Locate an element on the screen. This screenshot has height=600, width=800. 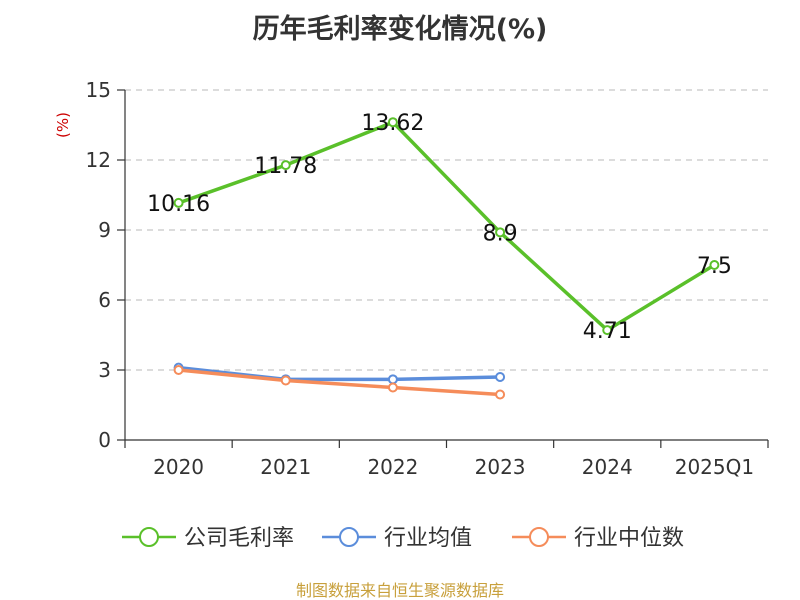
x-tick-label: 2021 is located at coordinates (285, 467).